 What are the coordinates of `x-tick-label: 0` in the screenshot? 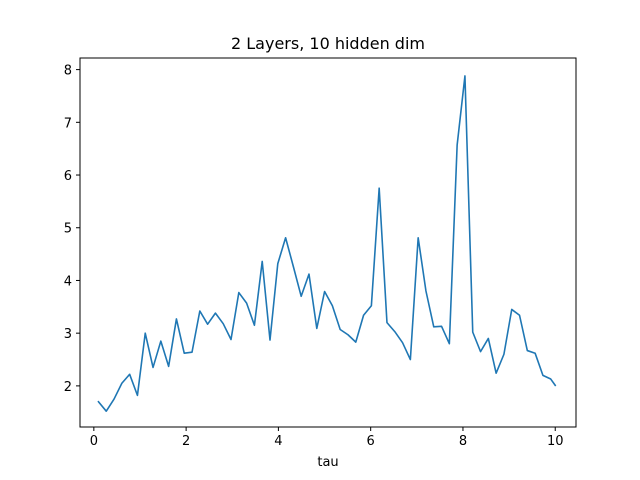 It's located at (94, 441).